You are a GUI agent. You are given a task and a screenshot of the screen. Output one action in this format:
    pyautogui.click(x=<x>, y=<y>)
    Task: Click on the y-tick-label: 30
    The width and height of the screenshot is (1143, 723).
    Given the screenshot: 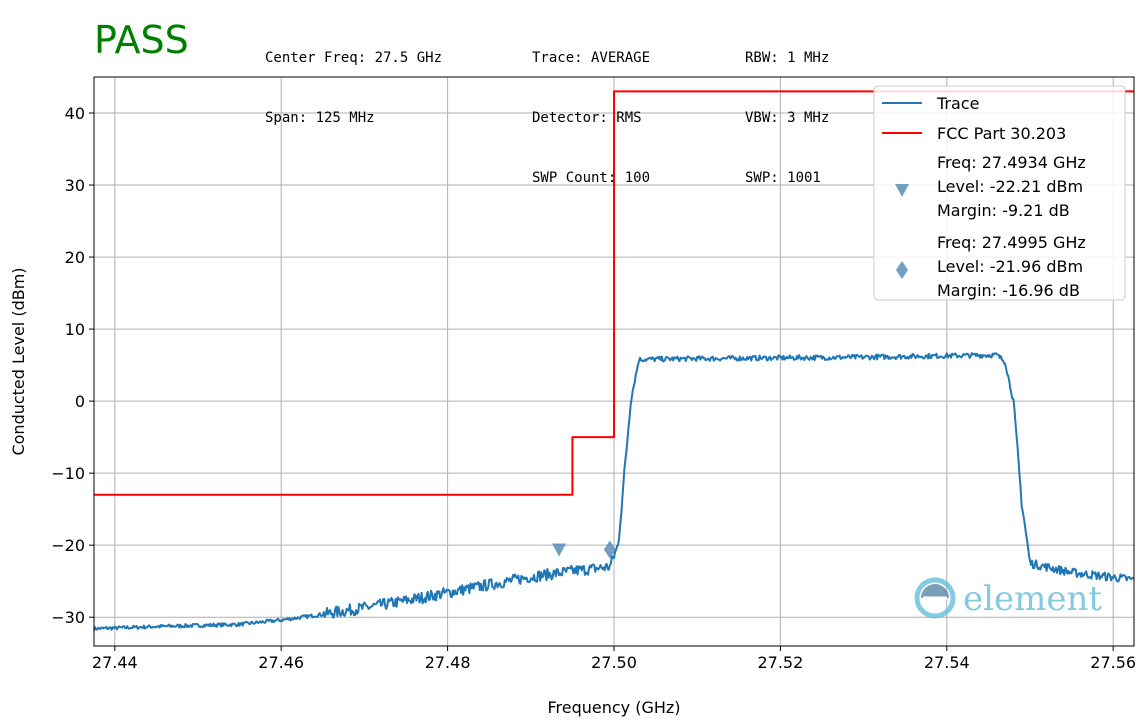 What is the action you would take?
    pyautogui.click(x=75, y=185)
    